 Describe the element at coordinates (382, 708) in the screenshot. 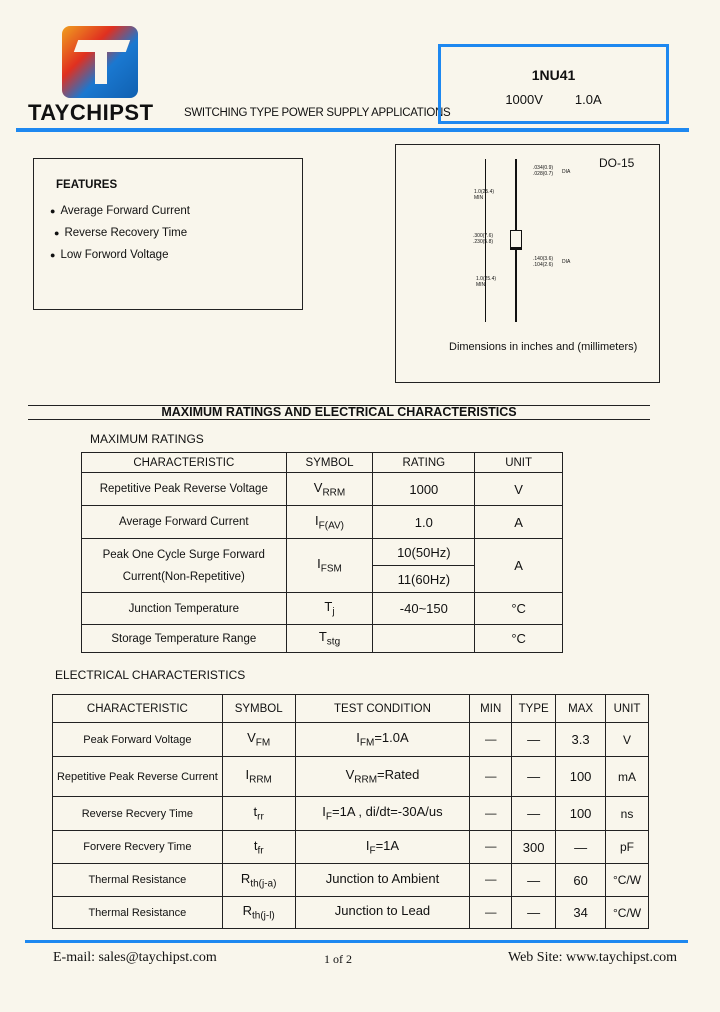

I see `header-cell: TEST CONDITION` at that location.